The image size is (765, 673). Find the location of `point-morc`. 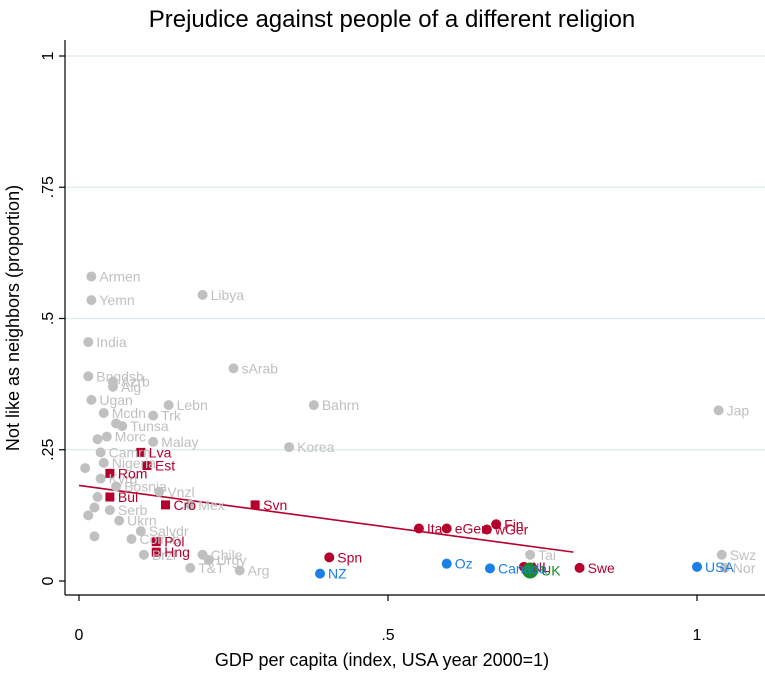

point-morc is located at coordinates (106, 436).